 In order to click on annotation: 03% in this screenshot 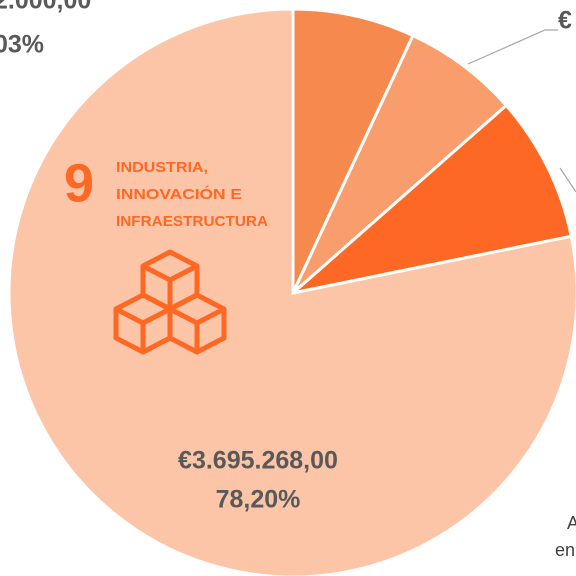, I will do `click(22, 45)`.